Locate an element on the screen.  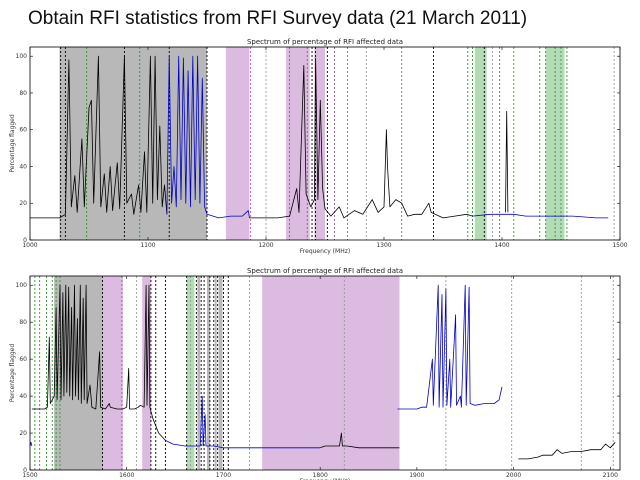
chart1-band-green is located at coordinates (480, 143).